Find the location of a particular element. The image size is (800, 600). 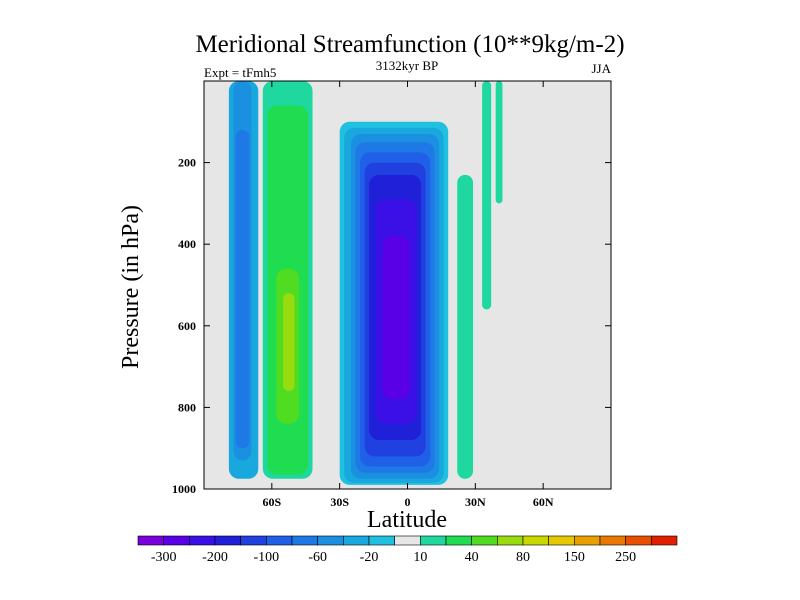

x-axis-label: Latitude is located at coordinates (407, 520).